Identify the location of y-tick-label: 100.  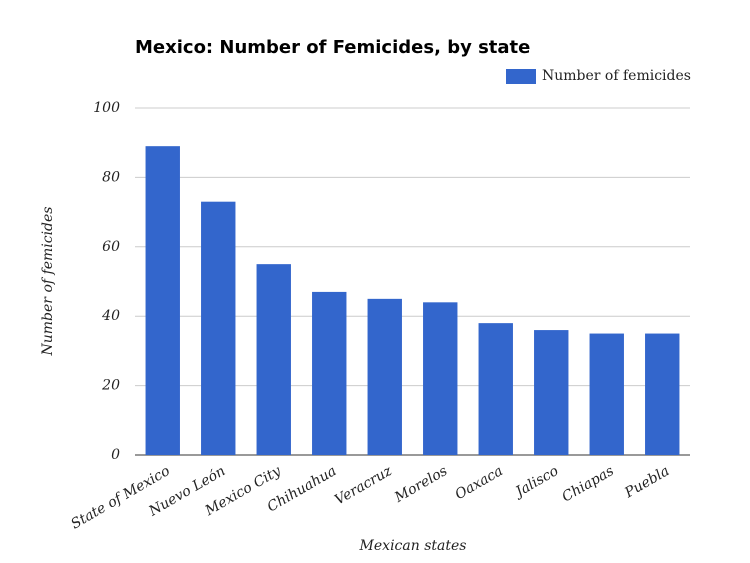
(106, 108).